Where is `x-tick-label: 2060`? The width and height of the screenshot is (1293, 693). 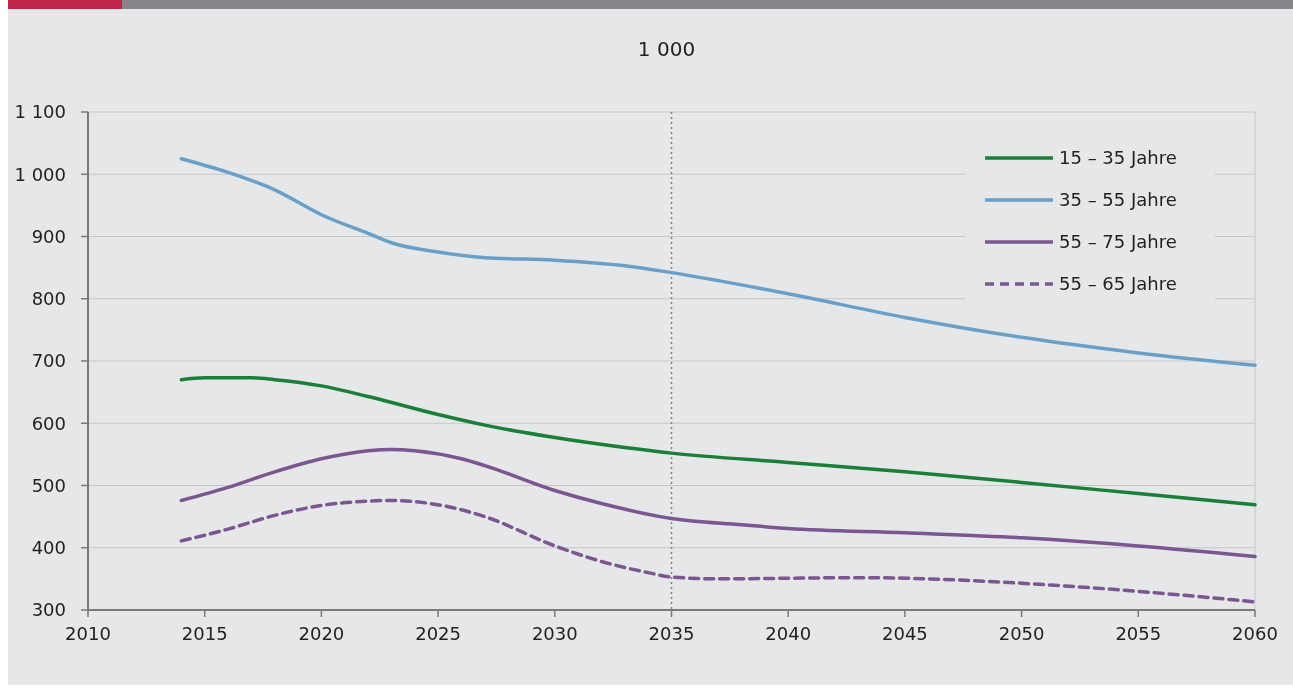 x-tick-label: 2060 is located at coordinates (1255, 633).